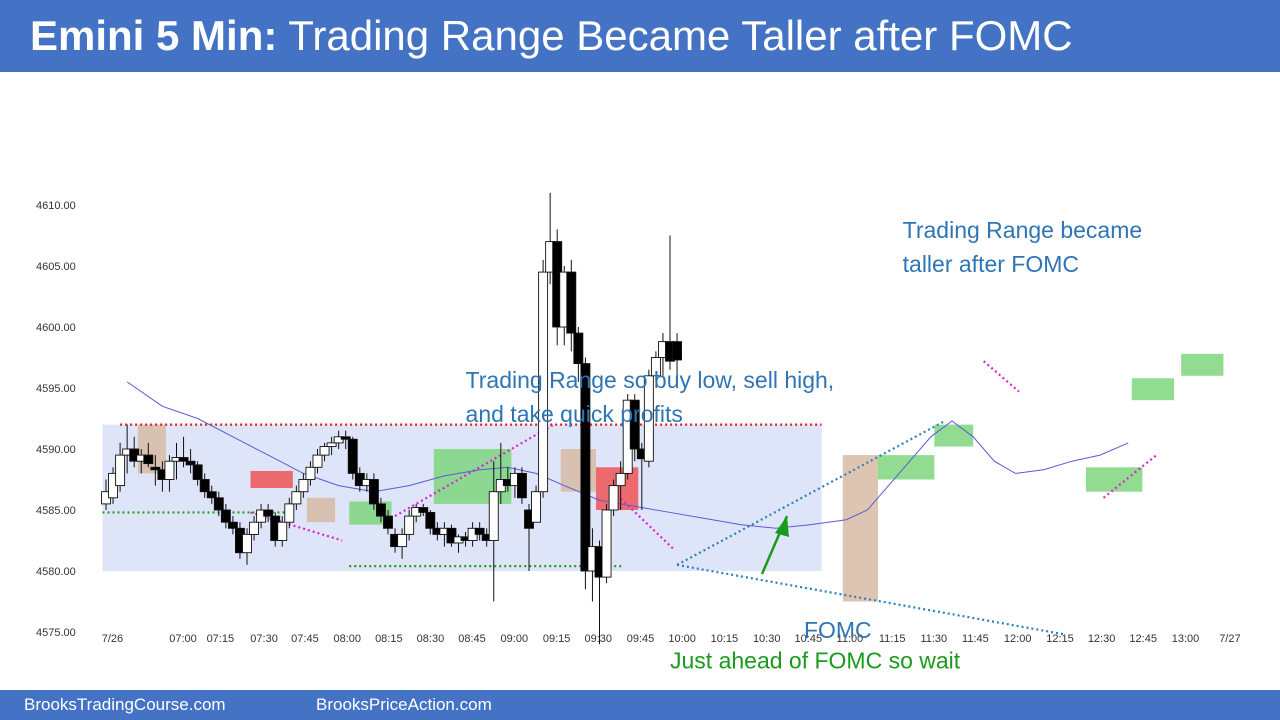 This screenshot has height=720, width=1280. What do you see at coordinates (389, 639) in the screenshot?
I see `x-tick-label: 08:15` at bounding box center [389, 639].